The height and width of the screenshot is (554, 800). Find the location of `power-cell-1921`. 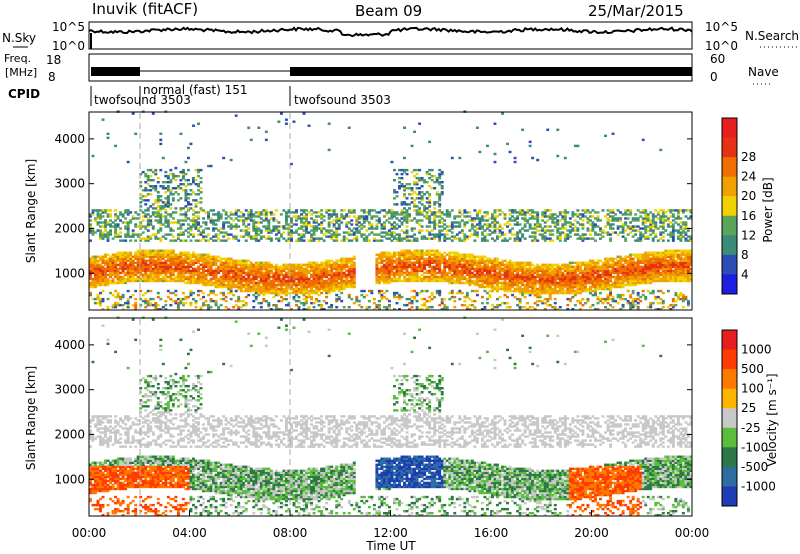

power-cell-1921 is located at coordinates (266, 271).